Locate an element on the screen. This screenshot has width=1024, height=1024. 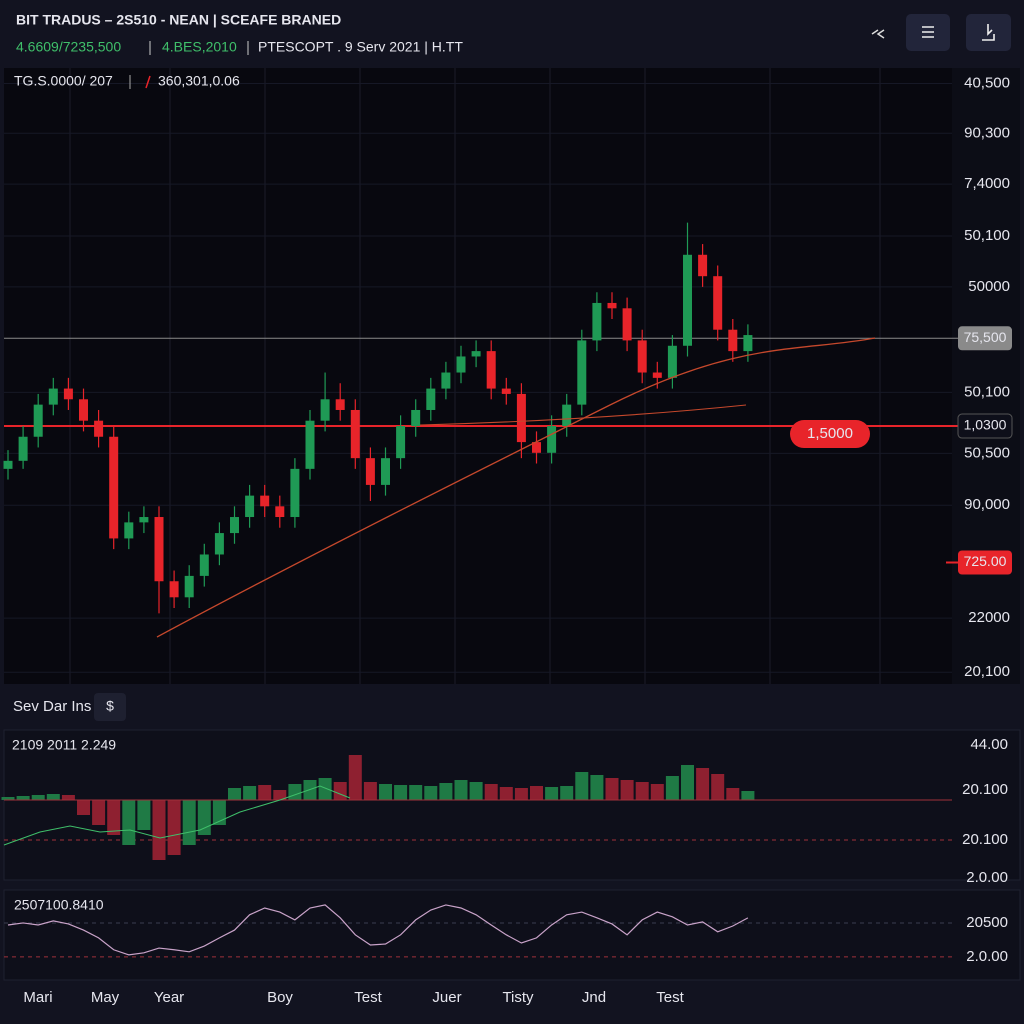
marker-icon is located at coordinates (148, 82).